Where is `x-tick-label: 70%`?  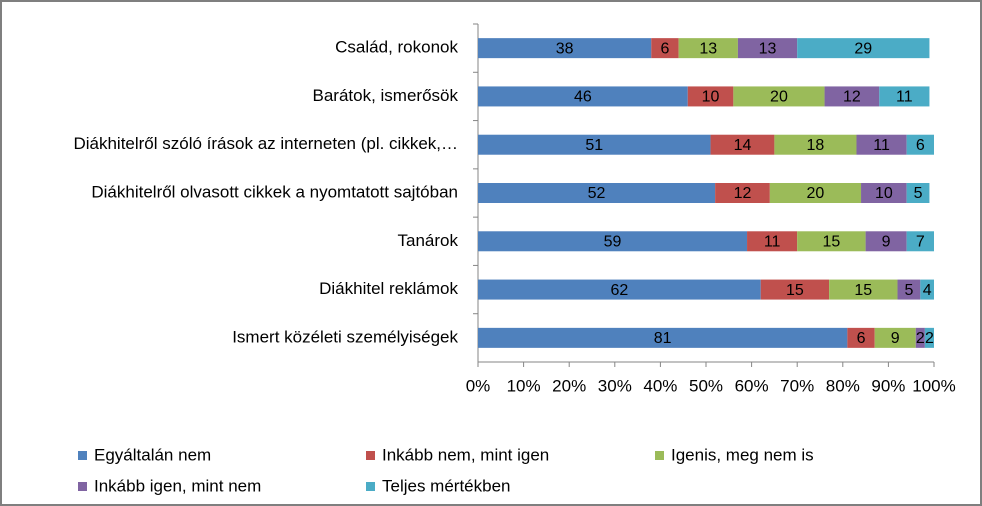 x-tick-label: 70% is located at coordinates (797, 385).